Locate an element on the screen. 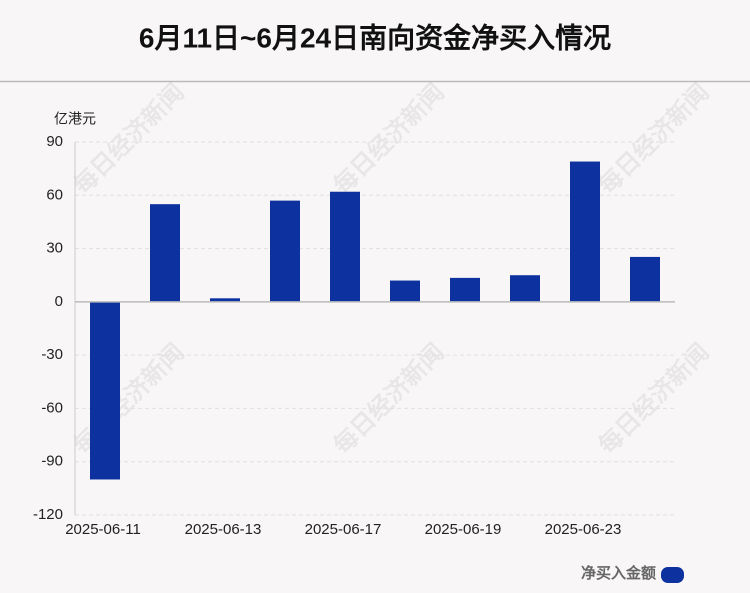  x-tick-label: 2025-06-23 is located at coordinates (583, 529).